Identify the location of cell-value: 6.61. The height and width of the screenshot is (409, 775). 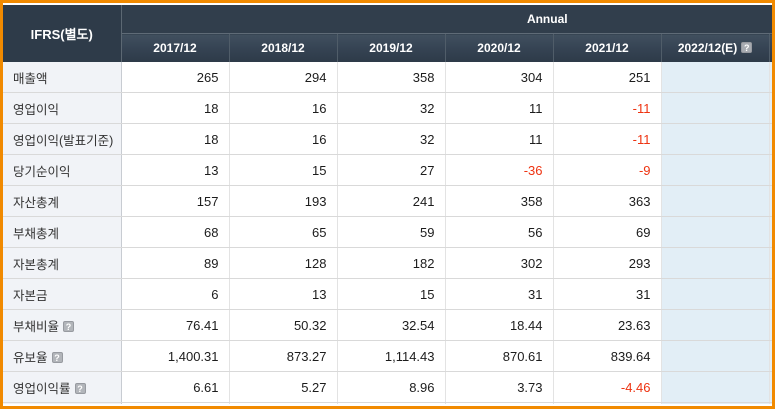
(175, 387).